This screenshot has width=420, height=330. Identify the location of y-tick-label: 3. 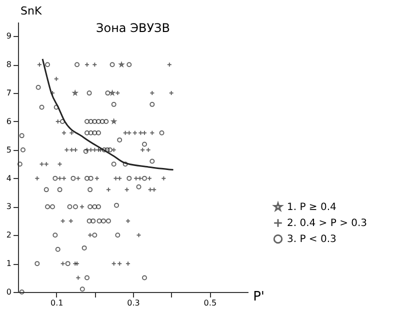
(9, 207).